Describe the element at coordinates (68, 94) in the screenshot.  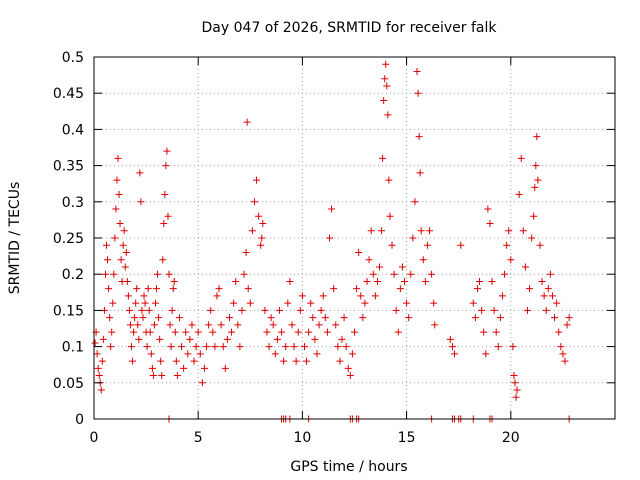
I see `y-tick-label: 0.45` at that location.